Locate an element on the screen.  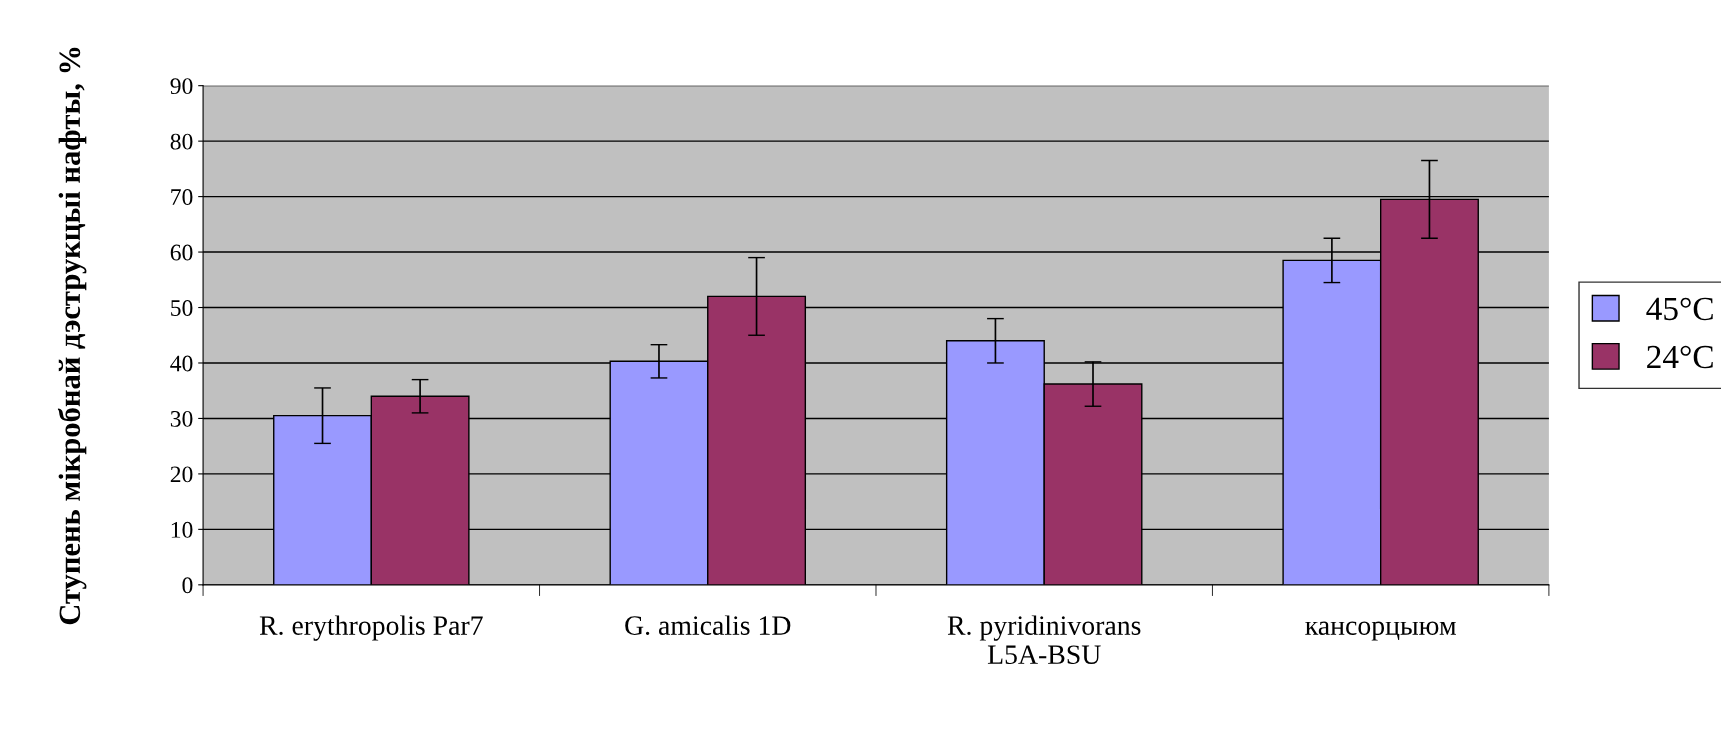
y-tick-label: 80 is located at coordinates (181, 141).